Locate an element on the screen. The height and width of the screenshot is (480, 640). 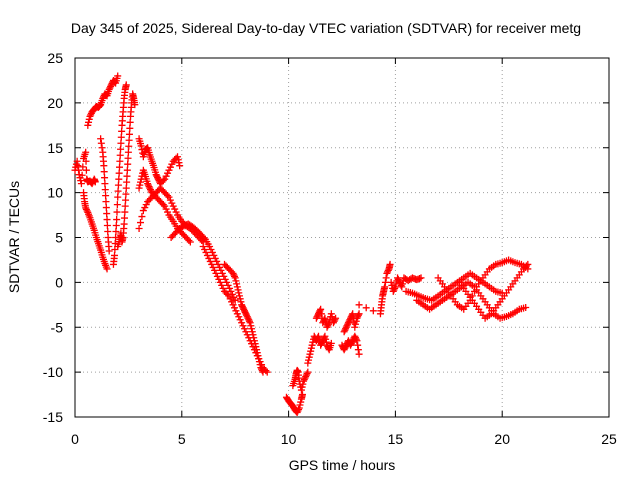
x-tick-label: 20 is located at coordinates (502, 439).